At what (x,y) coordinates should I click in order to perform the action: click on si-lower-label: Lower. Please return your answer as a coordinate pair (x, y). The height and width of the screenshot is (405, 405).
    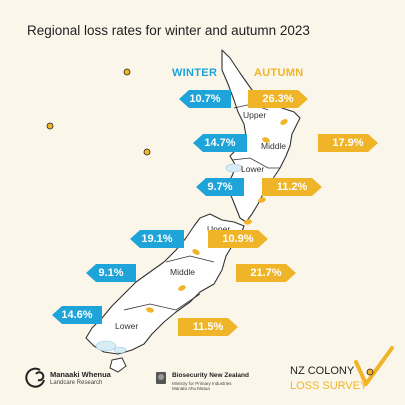
    Looking at the image, I should click on (127, 326).